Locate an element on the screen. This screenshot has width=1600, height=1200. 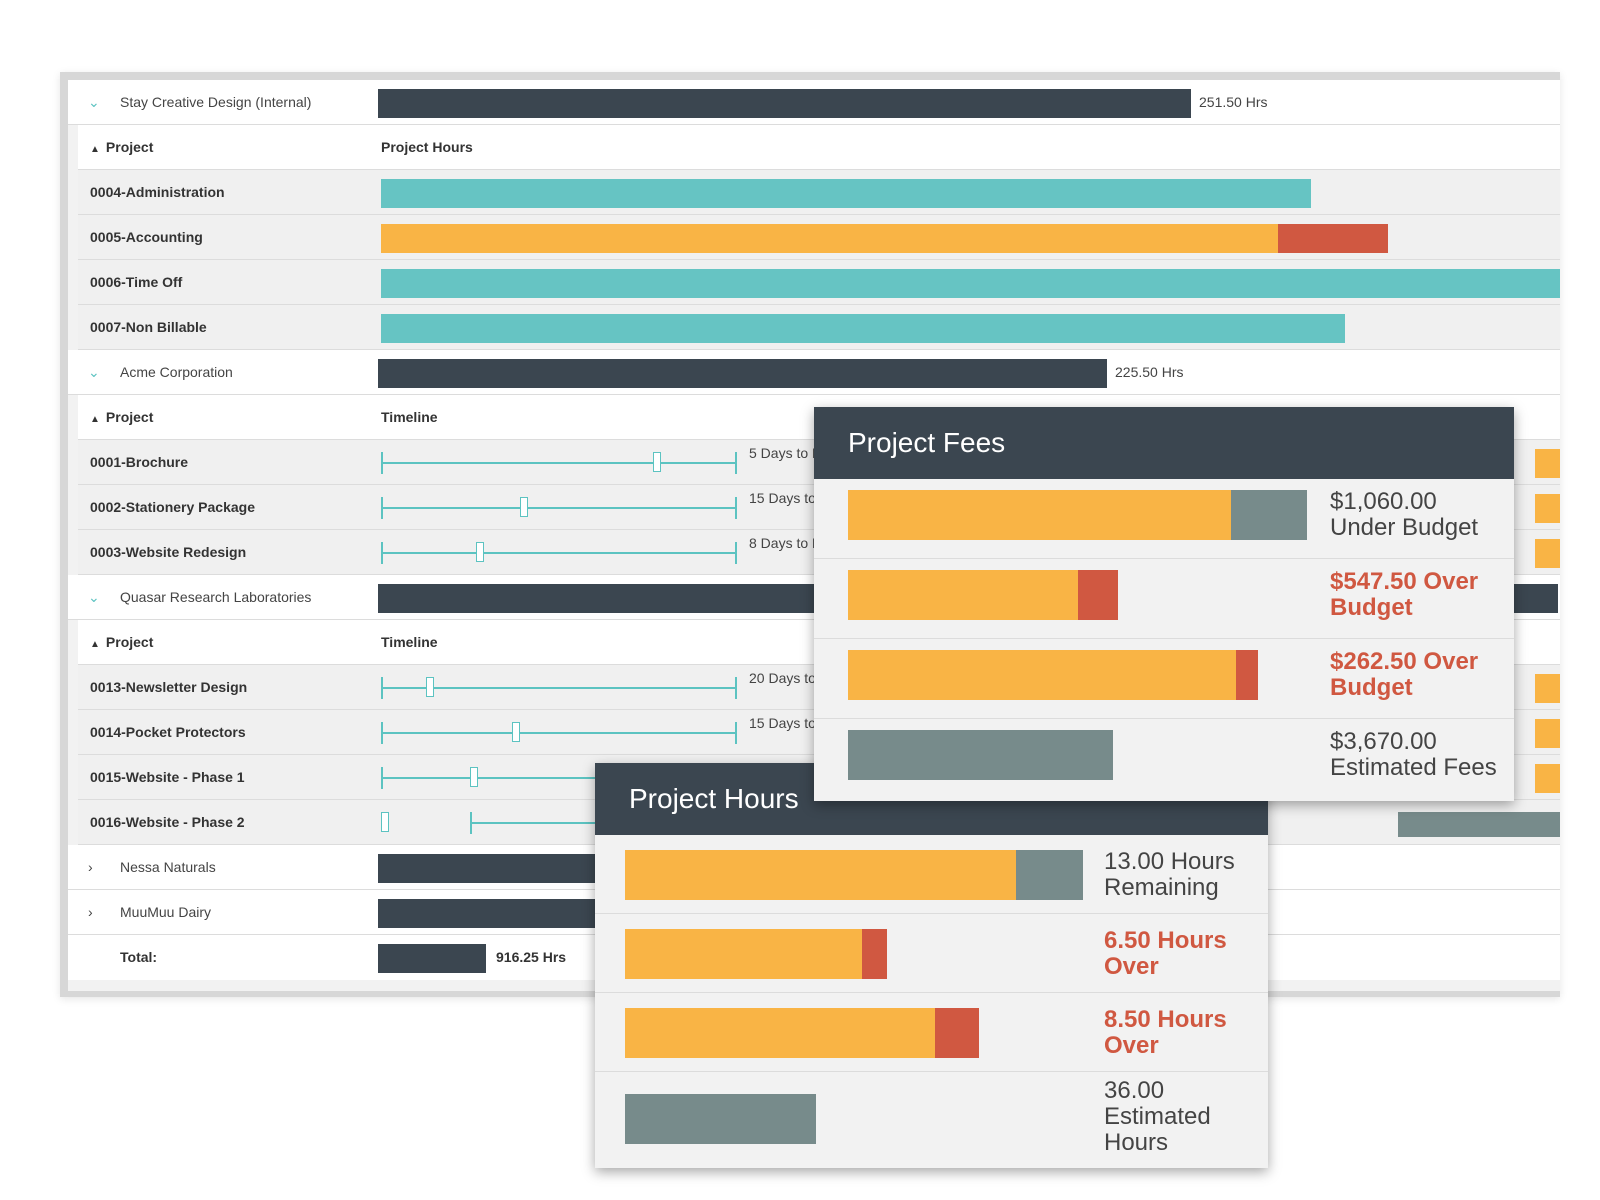
project-row: 0007-Non Billable is located at coordinates (819, 327).